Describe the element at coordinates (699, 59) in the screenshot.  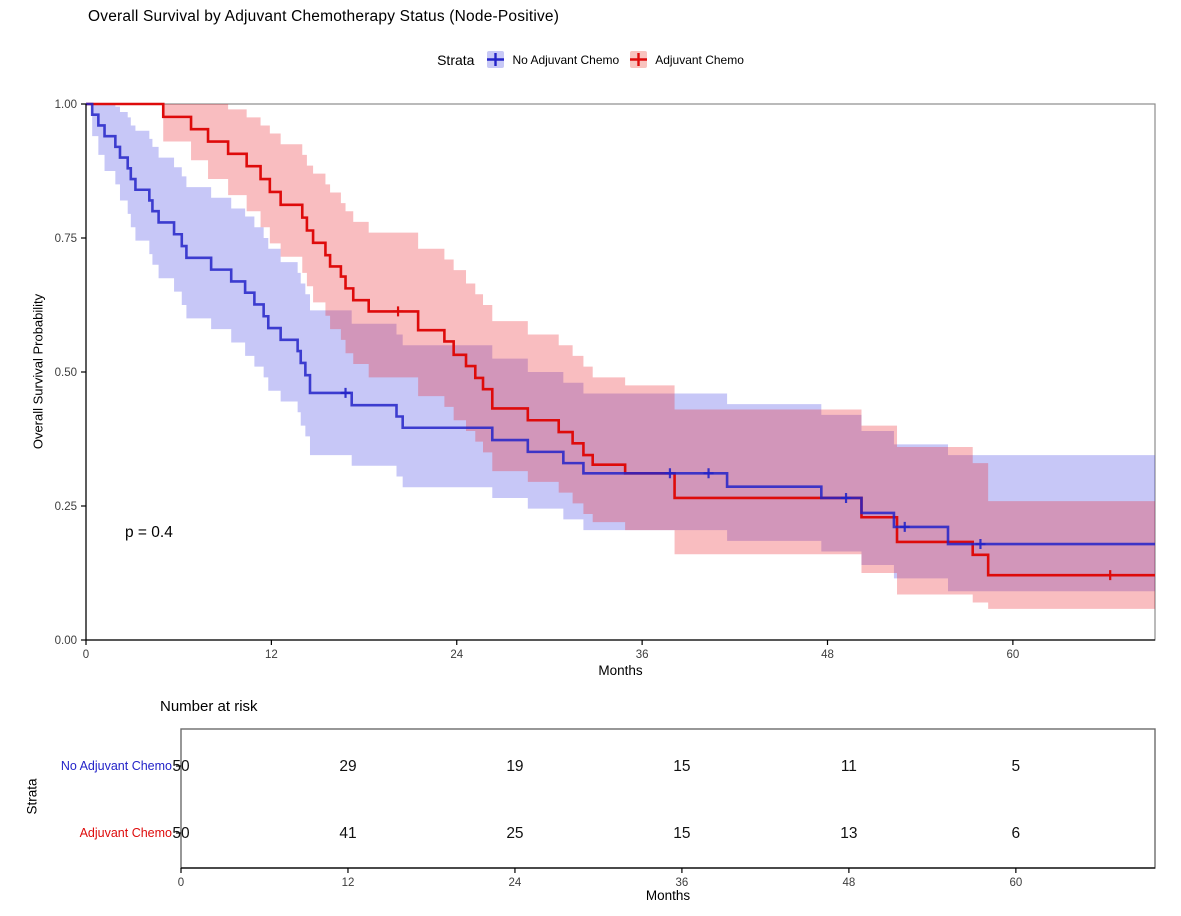
I see `legend-label: Adjuvant Chemo` at that location.